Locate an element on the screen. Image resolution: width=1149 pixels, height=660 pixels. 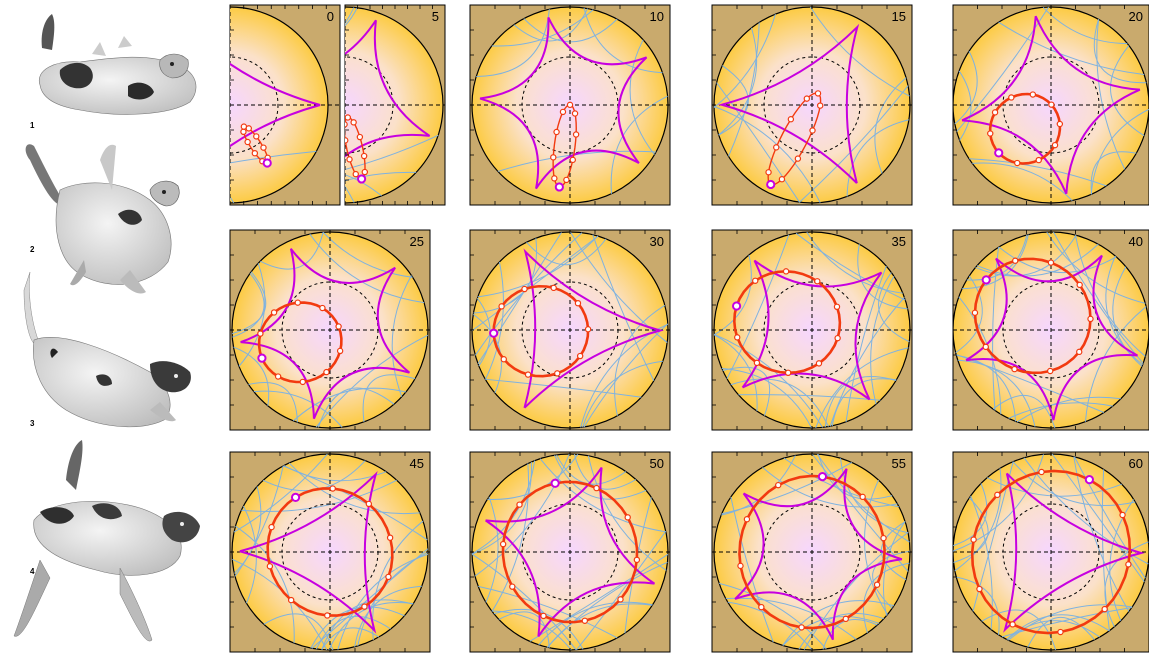
frame-tile-40: 40 is located at coordinates (1050, 330).